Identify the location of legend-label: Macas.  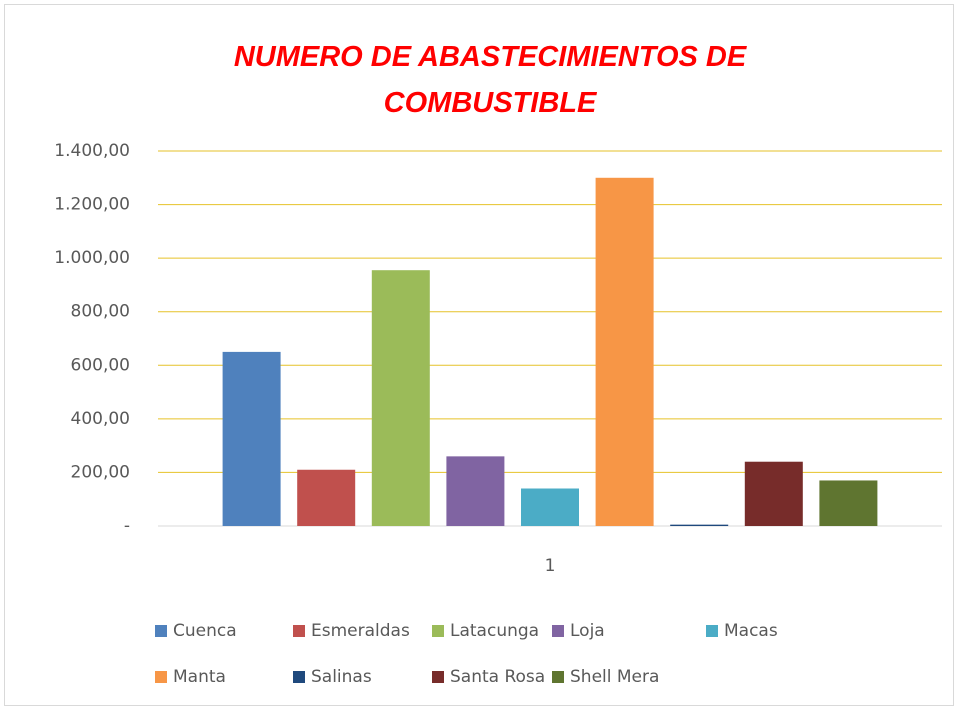
(751, 631).